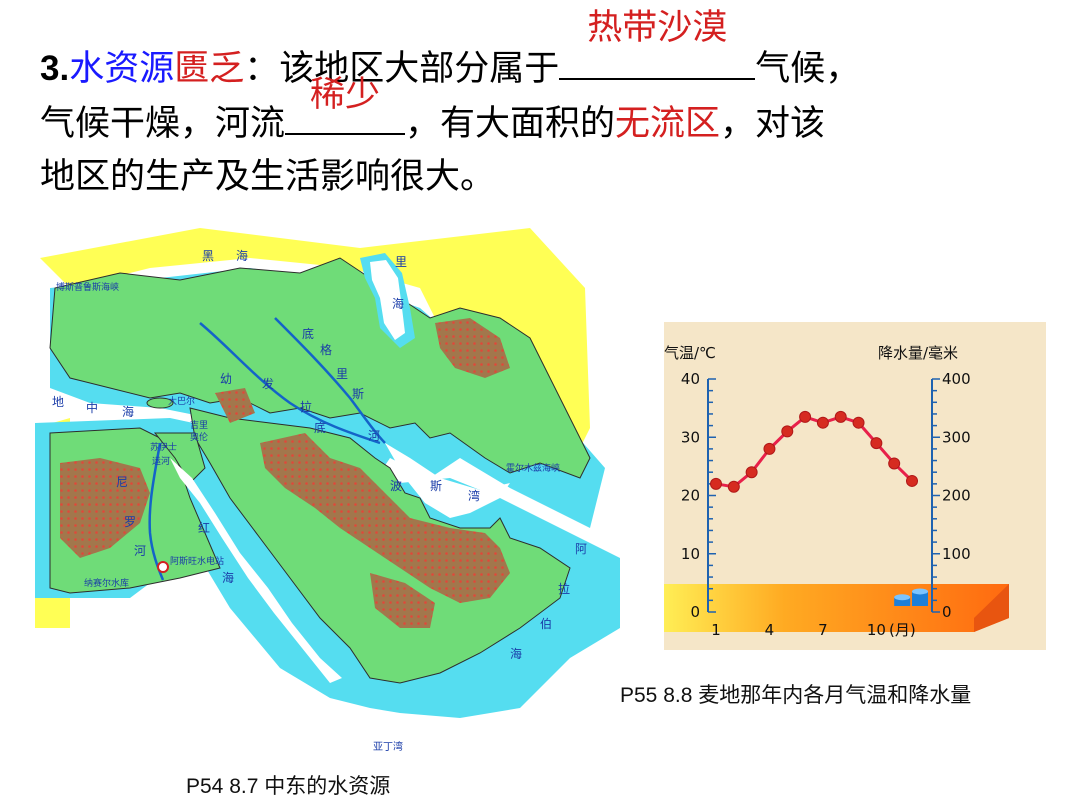 This screenshot has width=1080, height=810. What do you see at coordinates (402, 600) in the screenshot?
I see `desert-rub-al-khali` at bounding box center [402, 600].